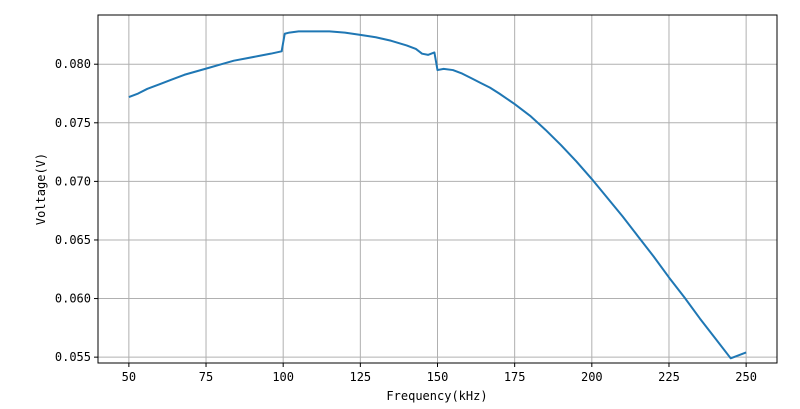 This screenshot has width=800, height=409. I want to click on y-tick-label: 0.080, so click(73, 64).